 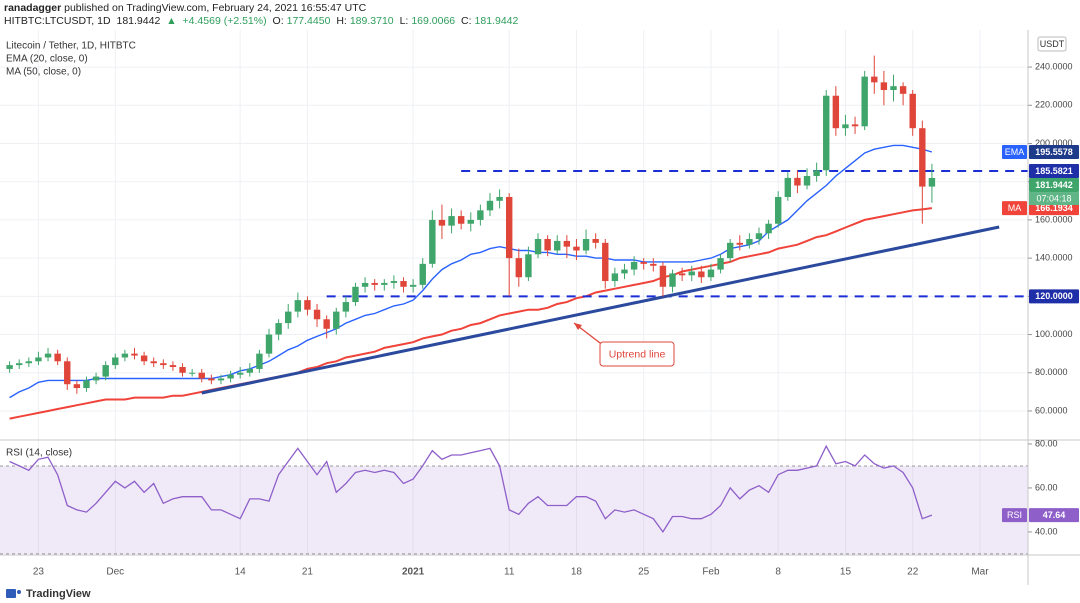 I want to click on y-tick-label: 100.0000, so click(x=1054, y=334).